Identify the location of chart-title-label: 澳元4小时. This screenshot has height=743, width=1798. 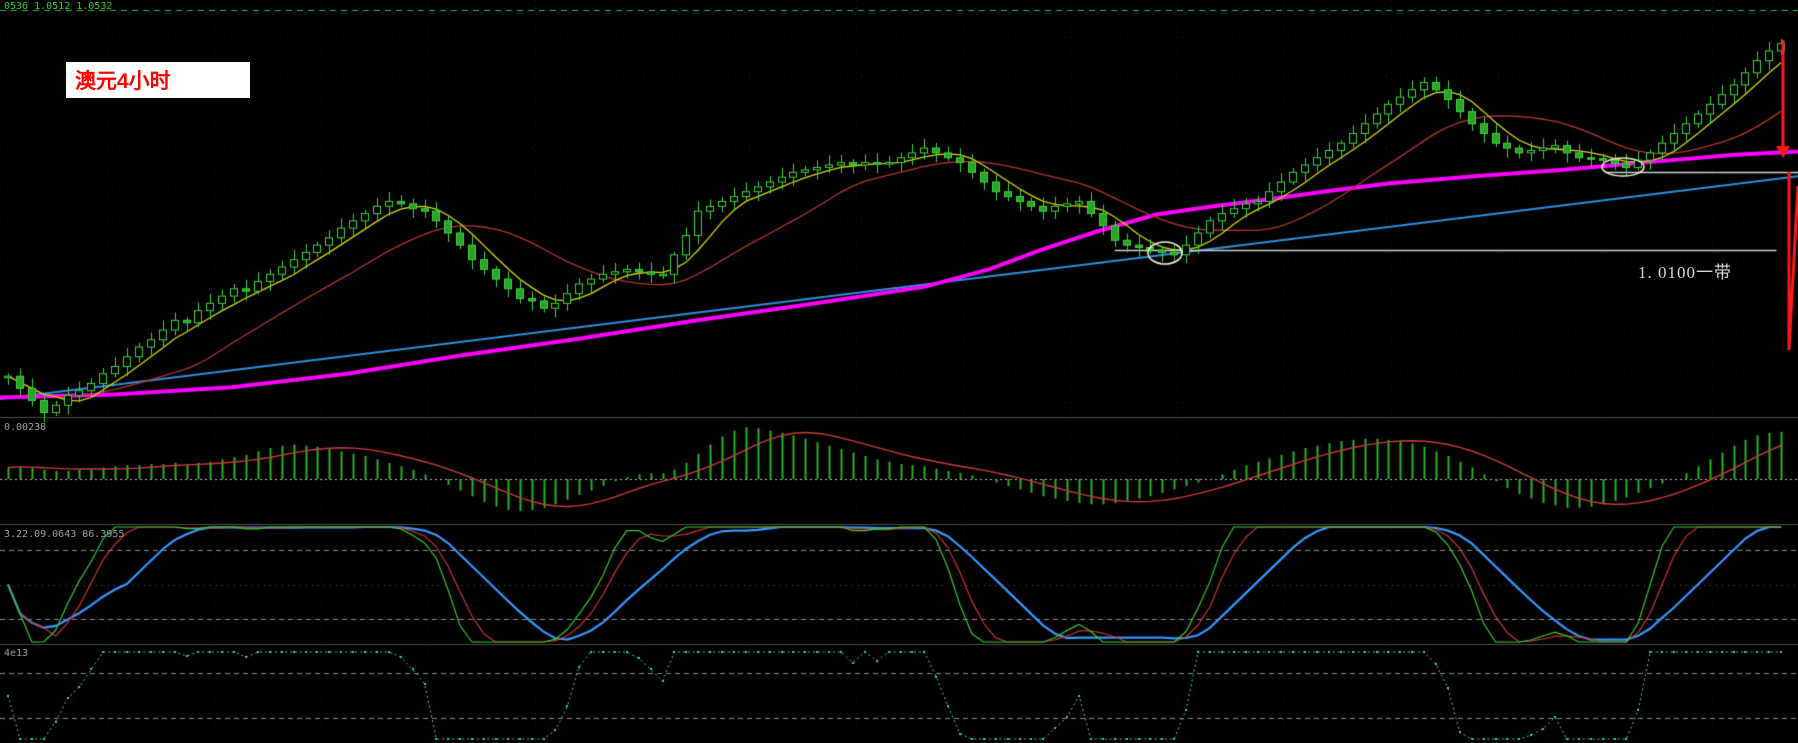
(123, 81).